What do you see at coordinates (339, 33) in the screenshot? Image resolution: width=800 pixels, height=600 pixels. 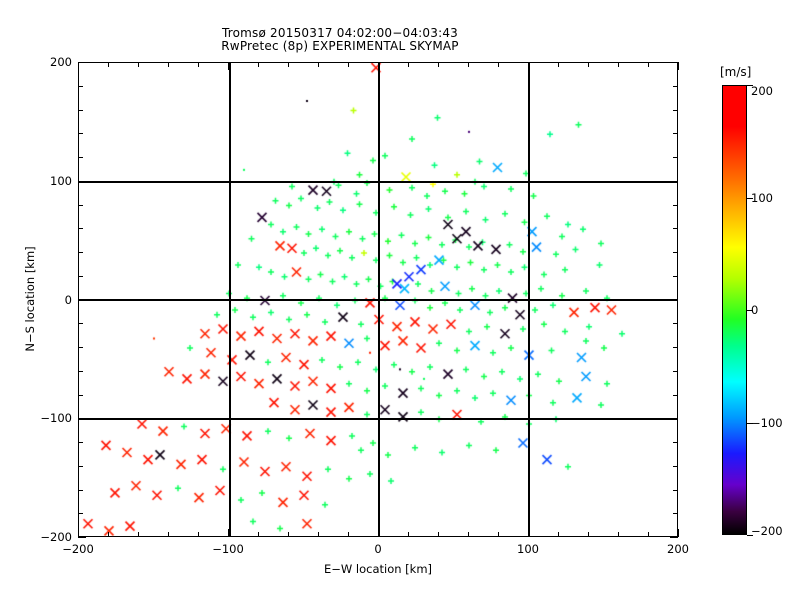 I see `title-line-1: Tromsø 20150317 04:02:00−04:03:43` at bounding box center [339, 33].